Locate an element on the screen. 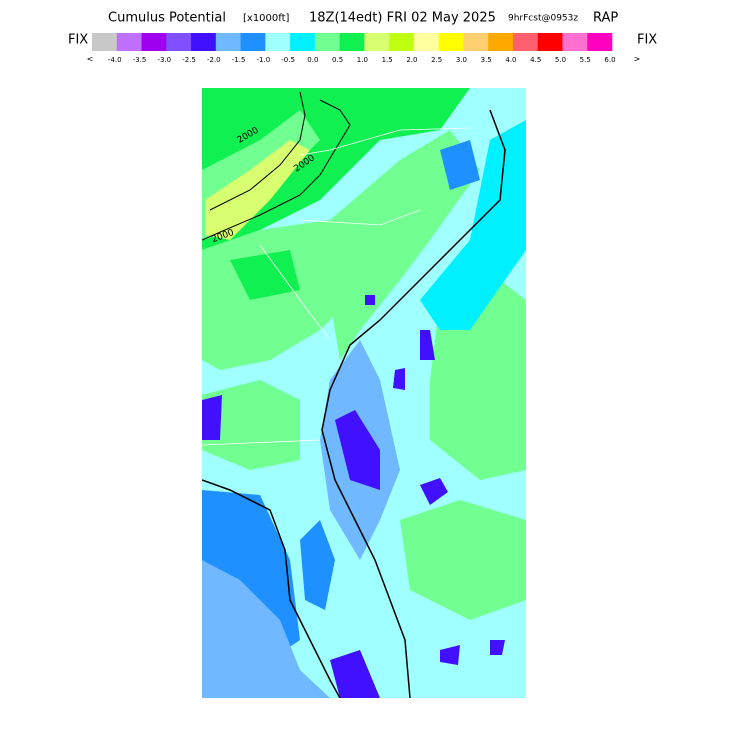  legend-left-label: FIX is located at coordinates (78, 40).